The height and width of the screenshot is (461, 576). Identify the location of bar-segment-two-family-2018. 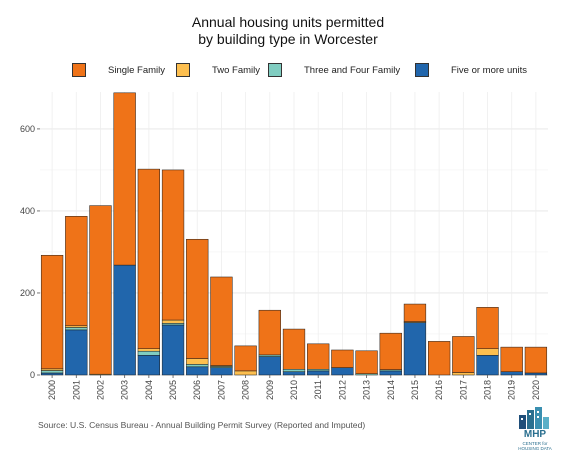
(487, 352).